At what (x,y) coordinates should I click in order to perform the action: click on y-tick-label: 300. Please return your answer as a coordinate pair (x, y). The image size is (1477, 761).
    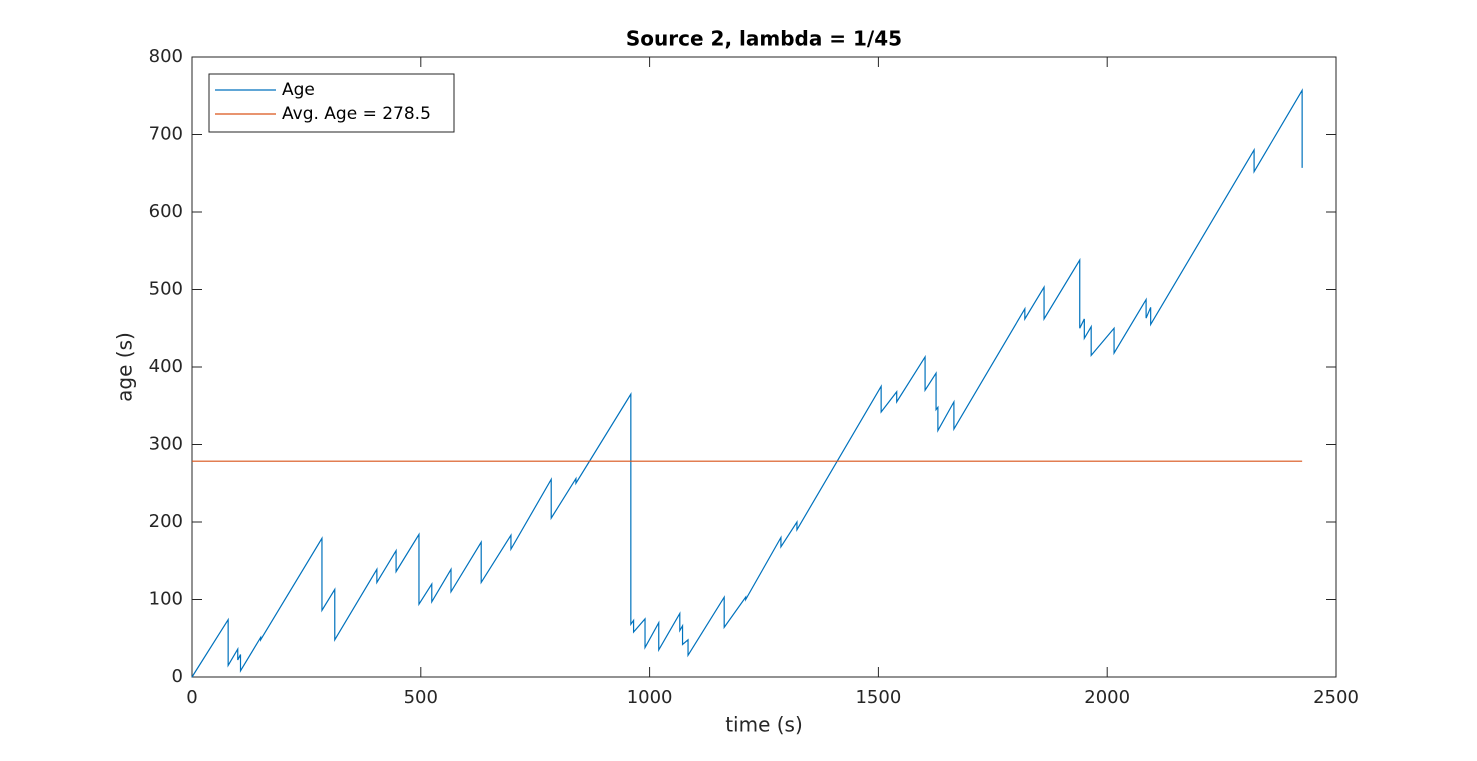
    Looking at the image, I should click on (166, 444).